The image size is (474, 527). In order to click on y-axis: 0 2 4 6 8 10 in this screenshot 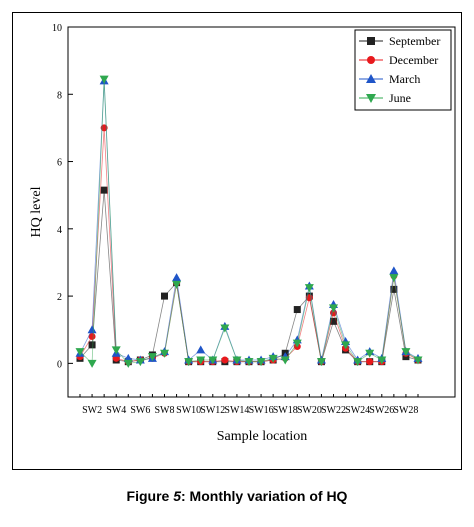, I will do `click(62, 196)`.